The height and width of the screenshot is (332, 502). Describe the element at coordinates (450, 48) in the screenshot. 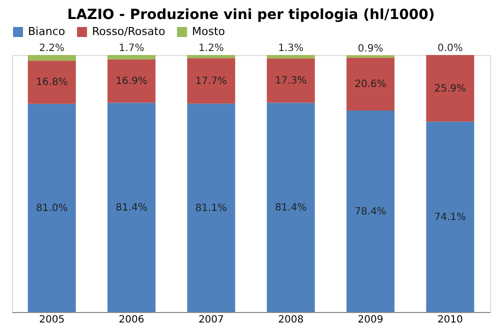

I see `data-label: 0.0%` at that location.